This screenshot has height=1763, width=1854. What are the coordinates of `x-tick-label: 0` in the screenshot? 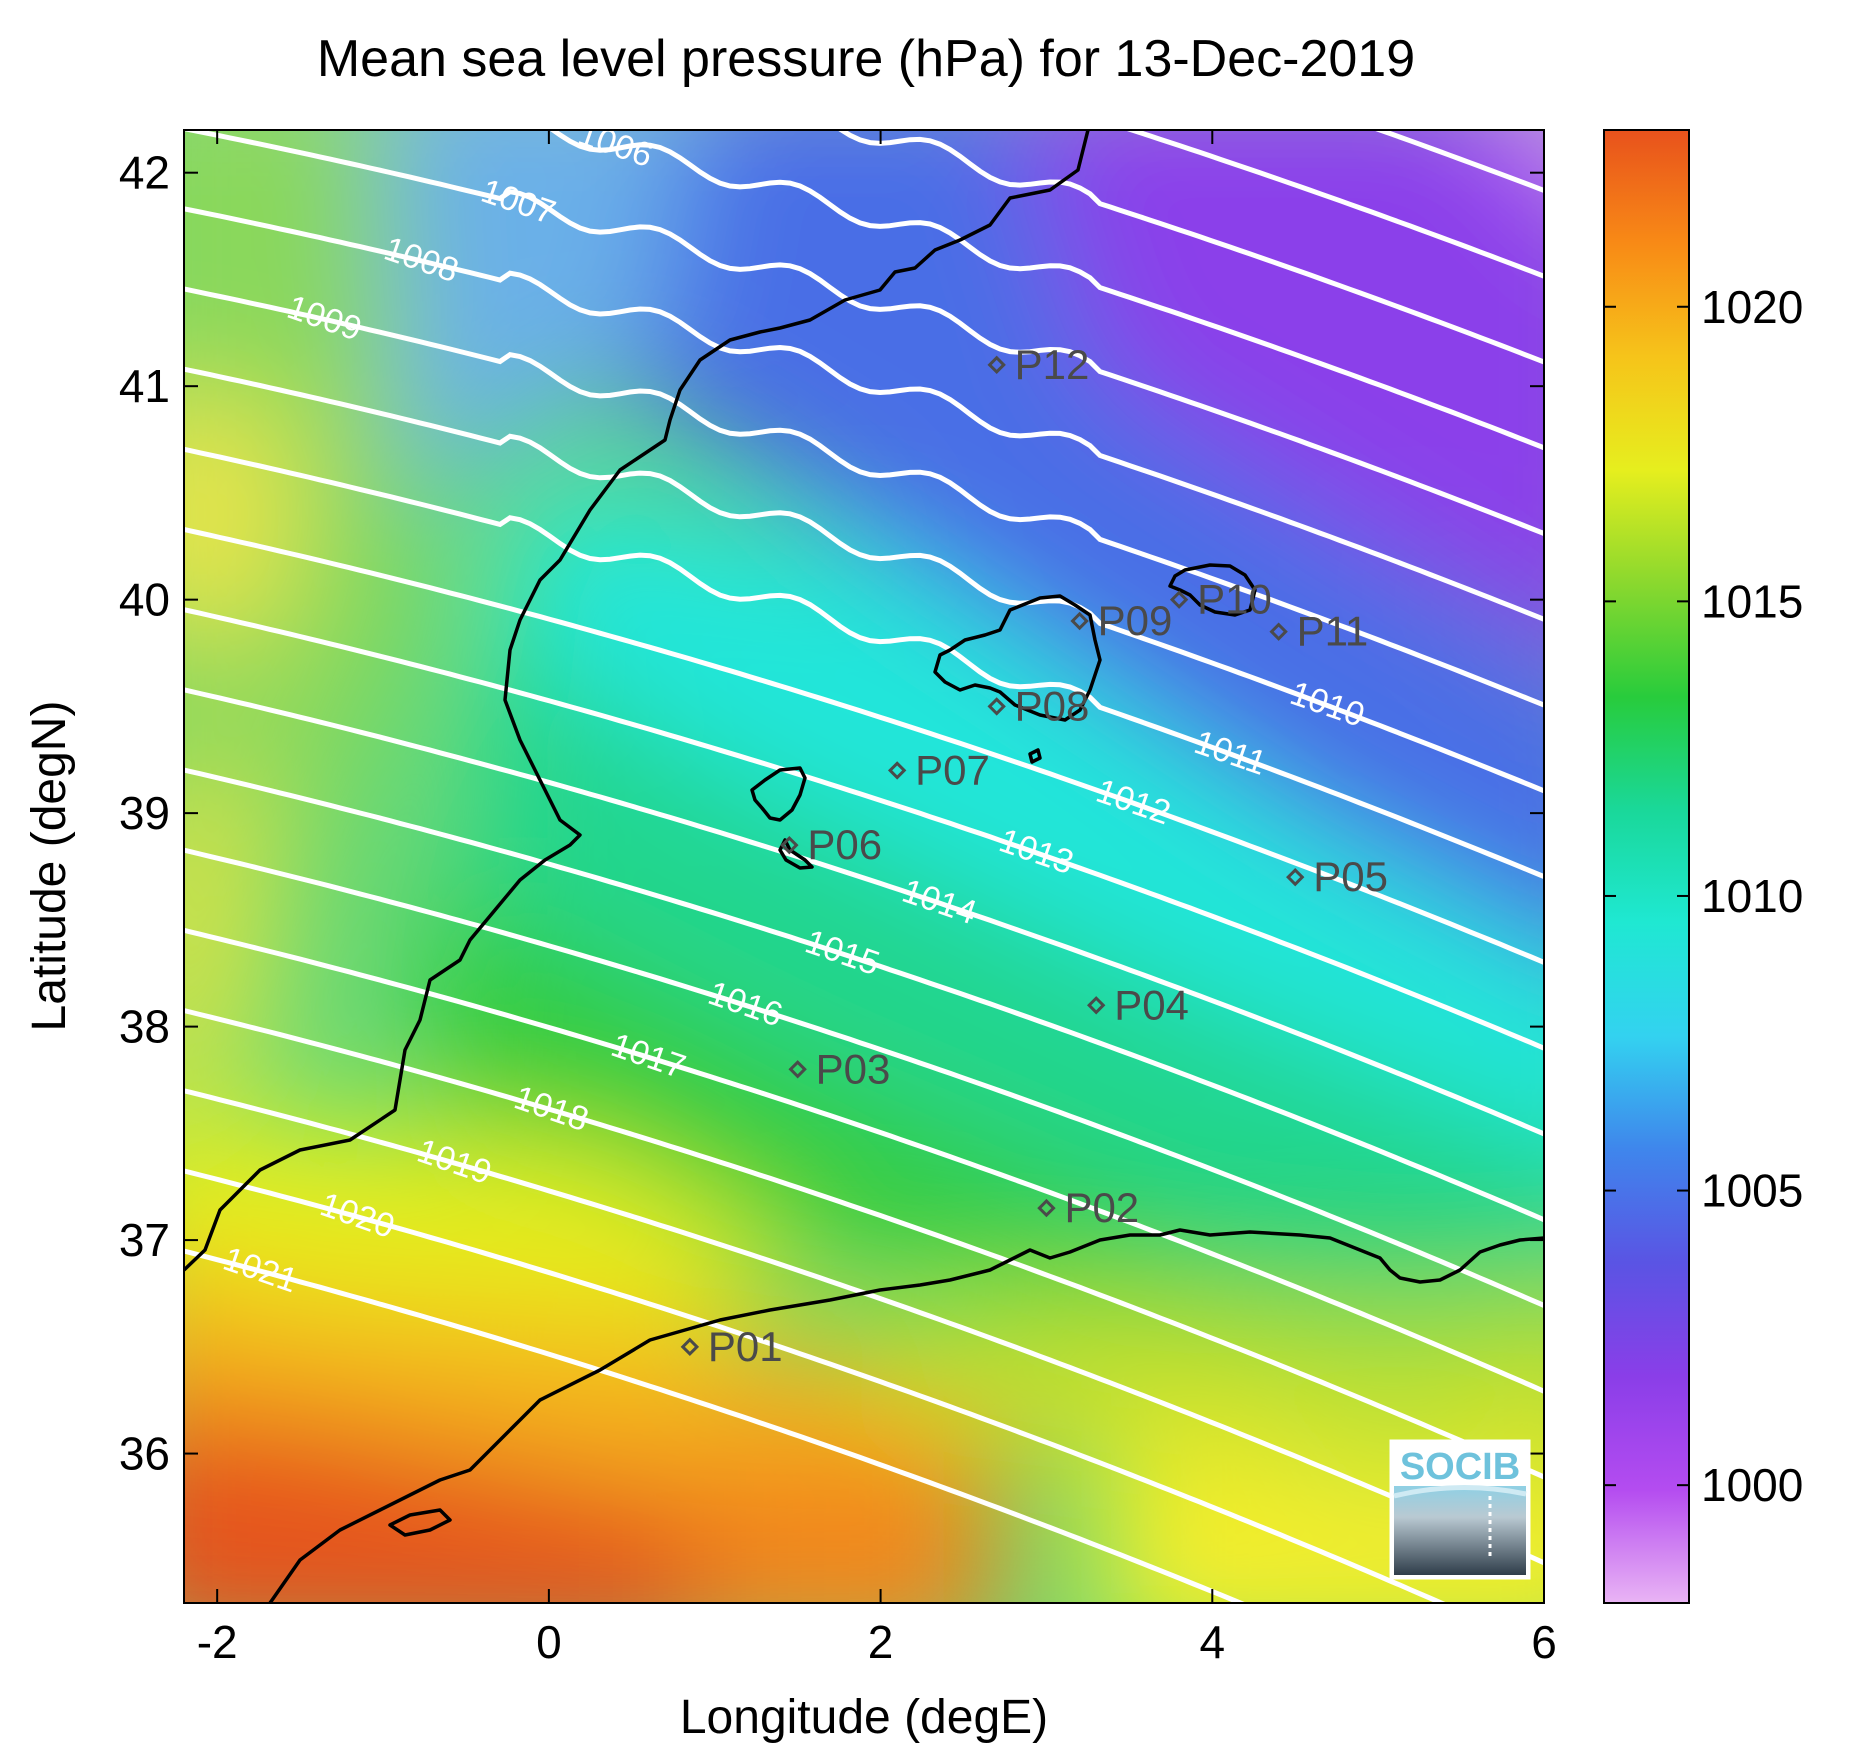 It's located at (549, 1642).